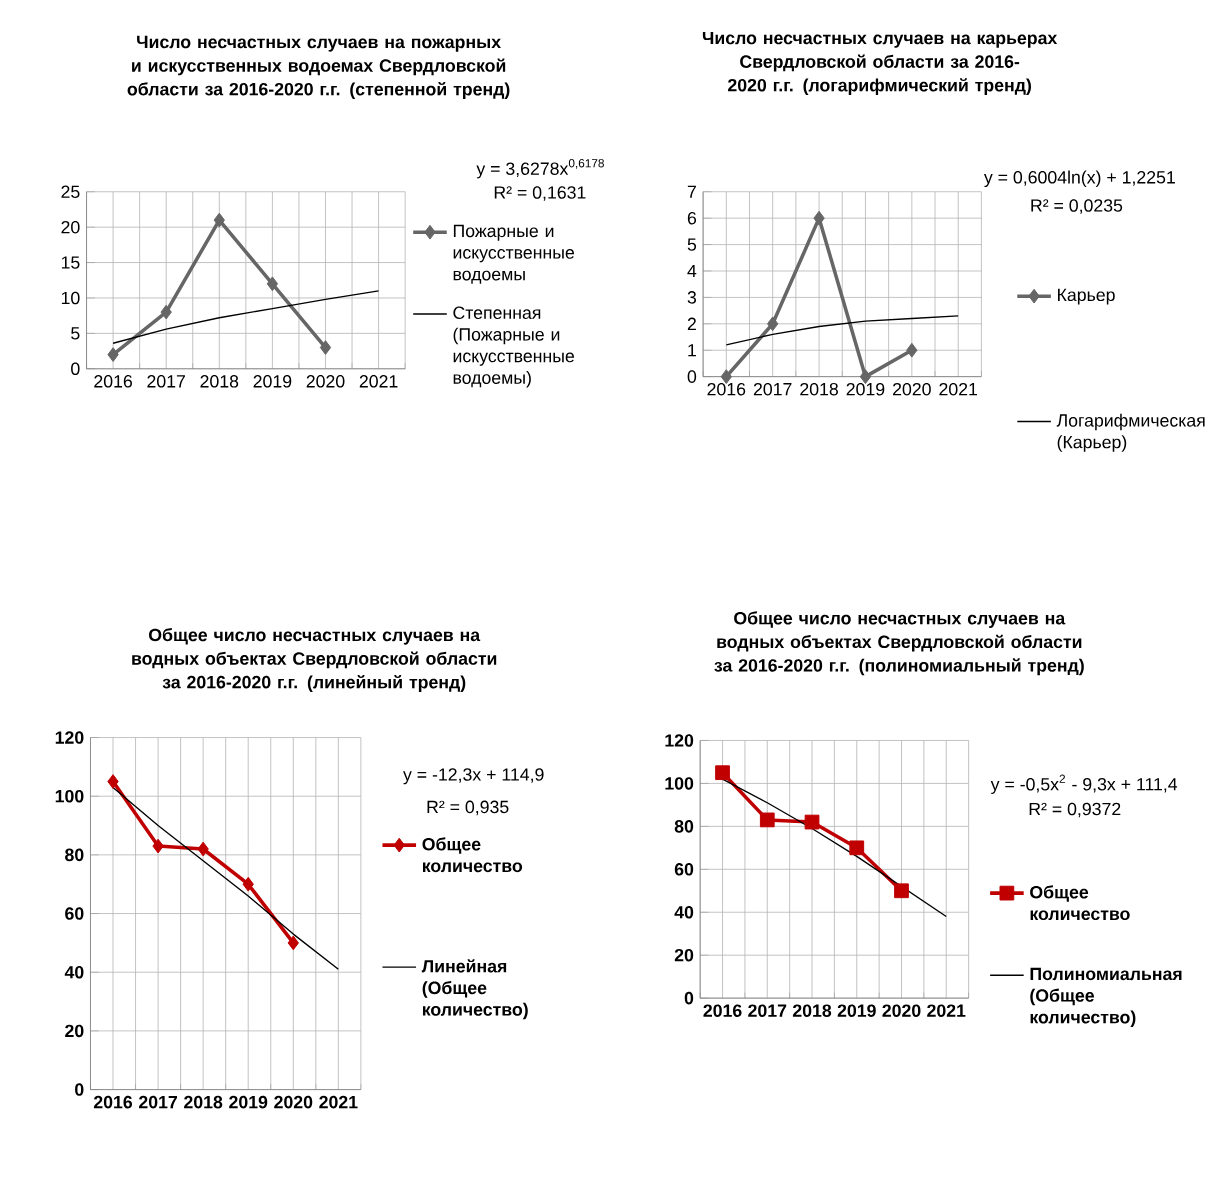 The height and width of the screenshot is (1180, 1208). What do you see at coordinates (691, 323) in the screenshot?
I see `y-tick-label: 2` at bounding box center [691, 323].